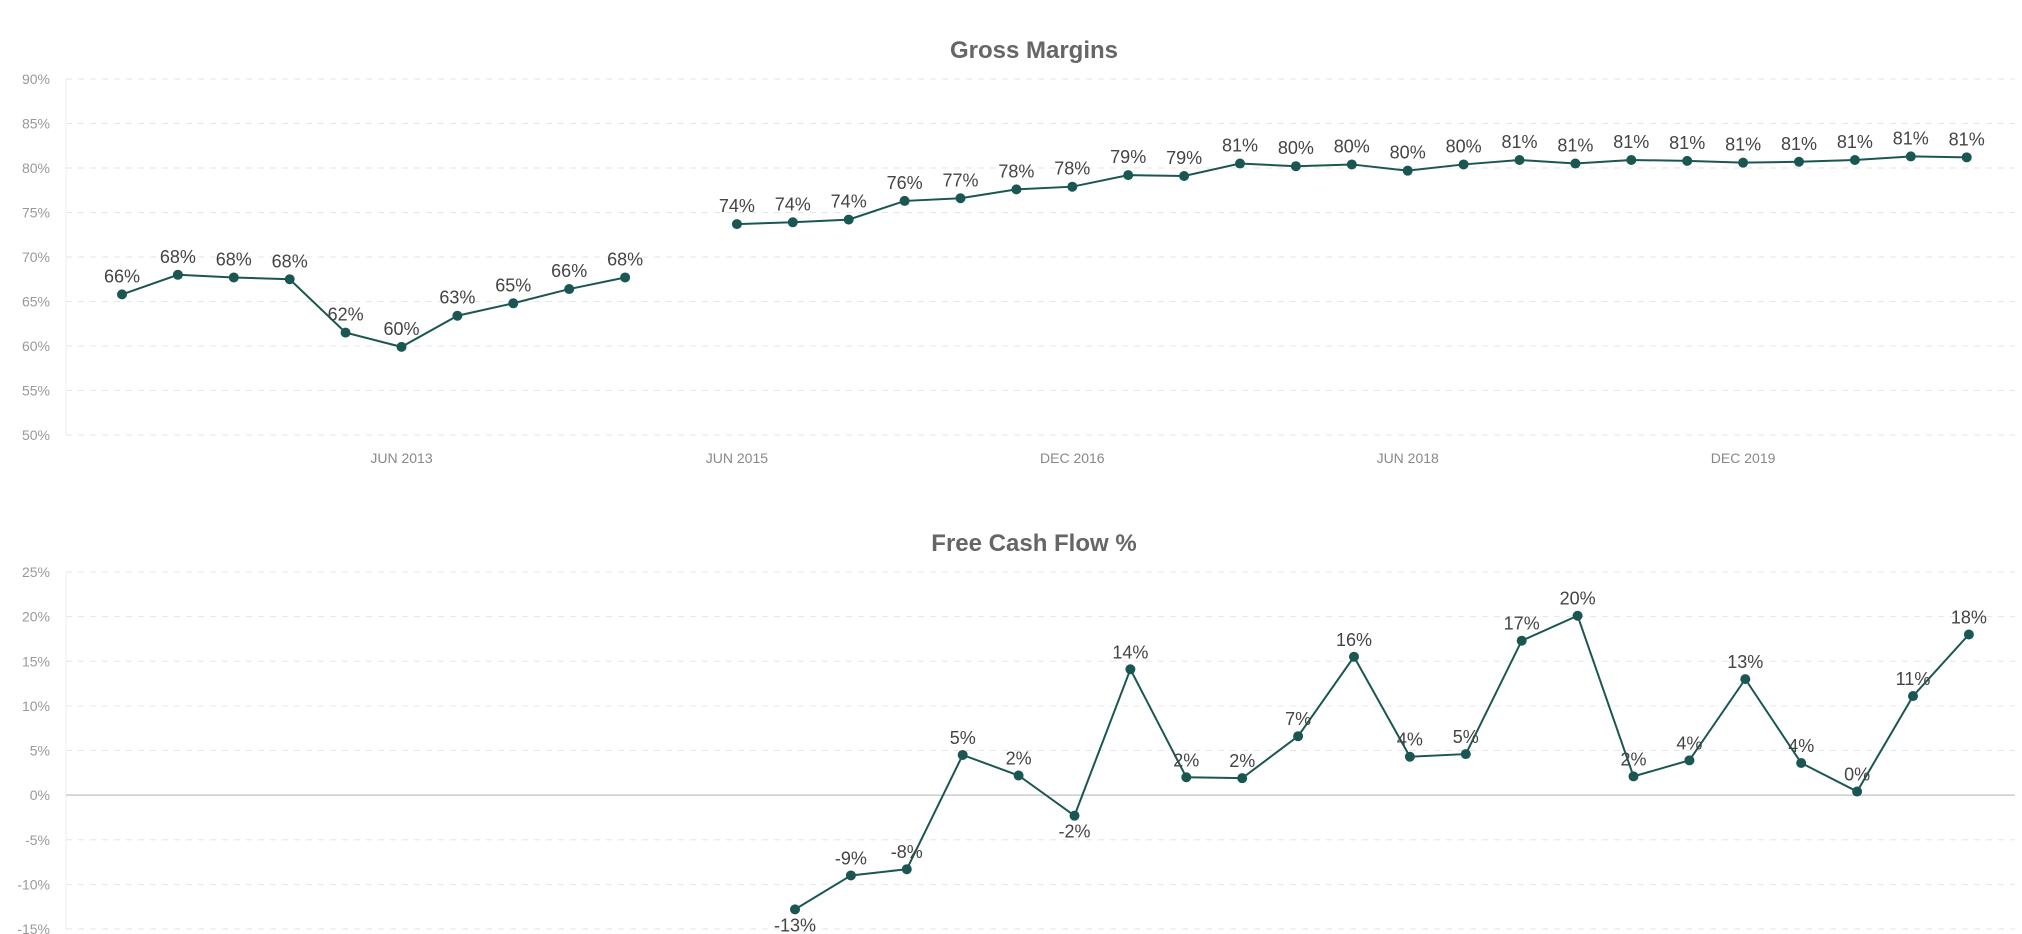 The width and height of the screenshot is (2022, 934). I want to click on x-tick-label: JUN 2013, so click(401, 458).